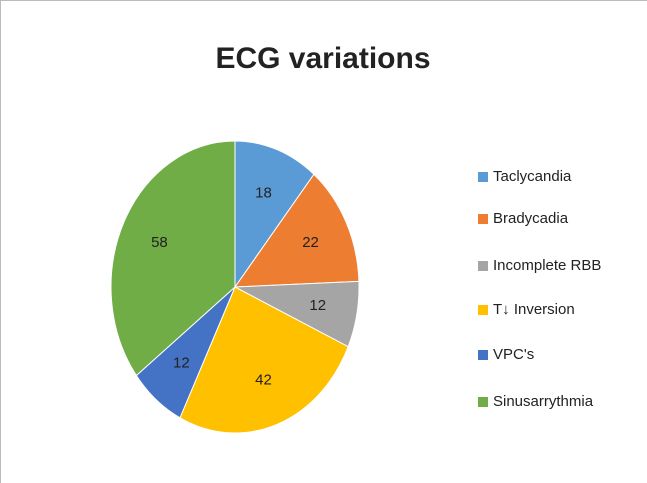 This screenshot has height=483, width=647. I want to click on legend-text: Incomplete RBB, so click(547, 265).